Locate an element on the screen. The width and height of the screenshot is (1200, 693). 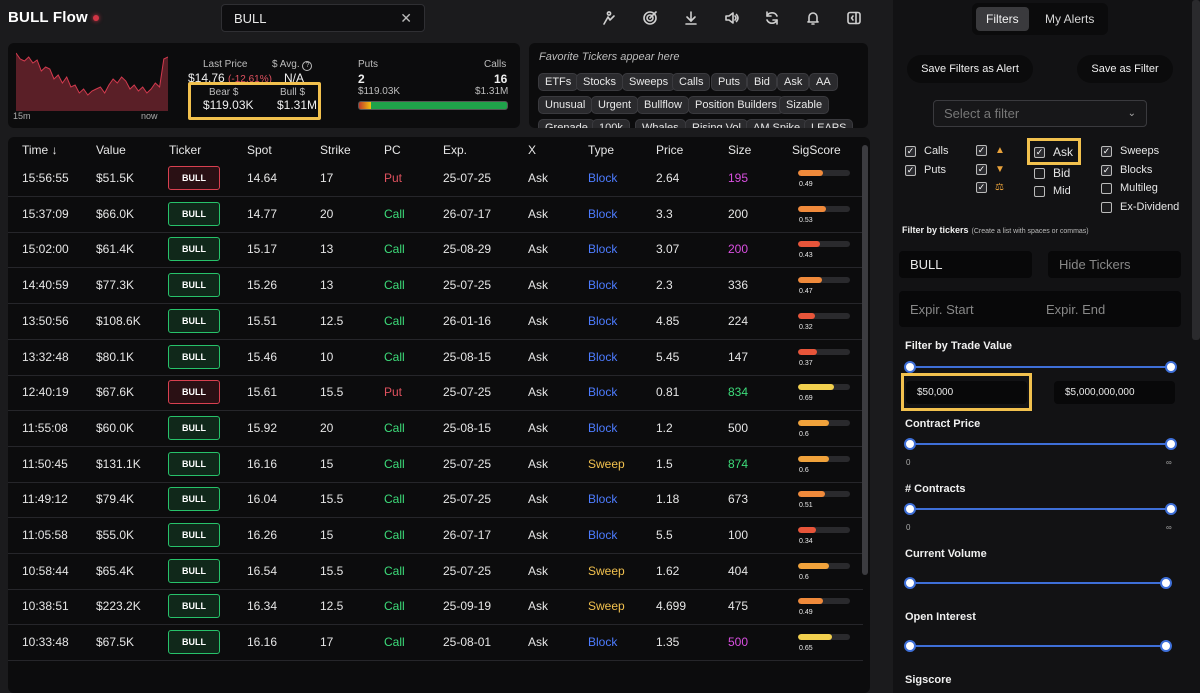
chip-100k: 100k is located at coordinates (611, 123).